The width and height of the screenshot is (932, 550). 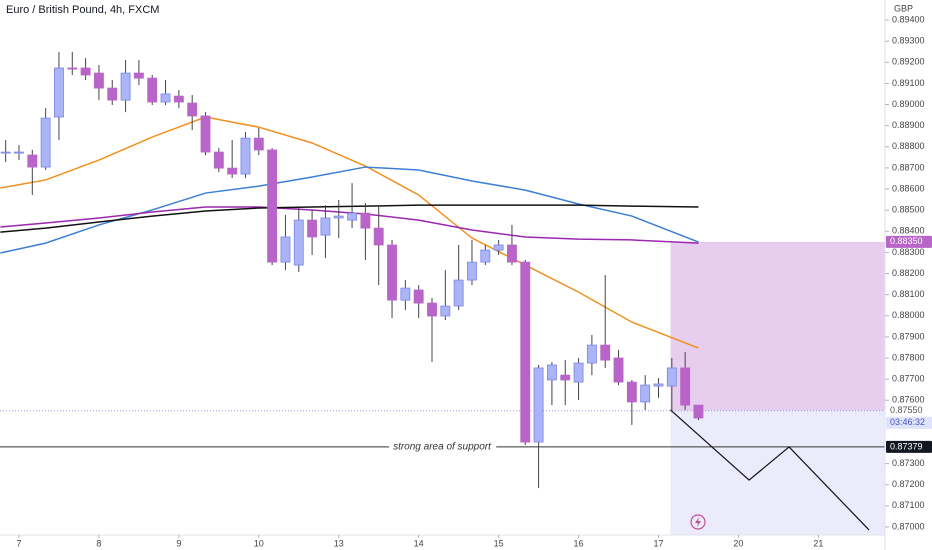 I want to click on y-tick-label: 0.87600, so click(x=908, y=400).